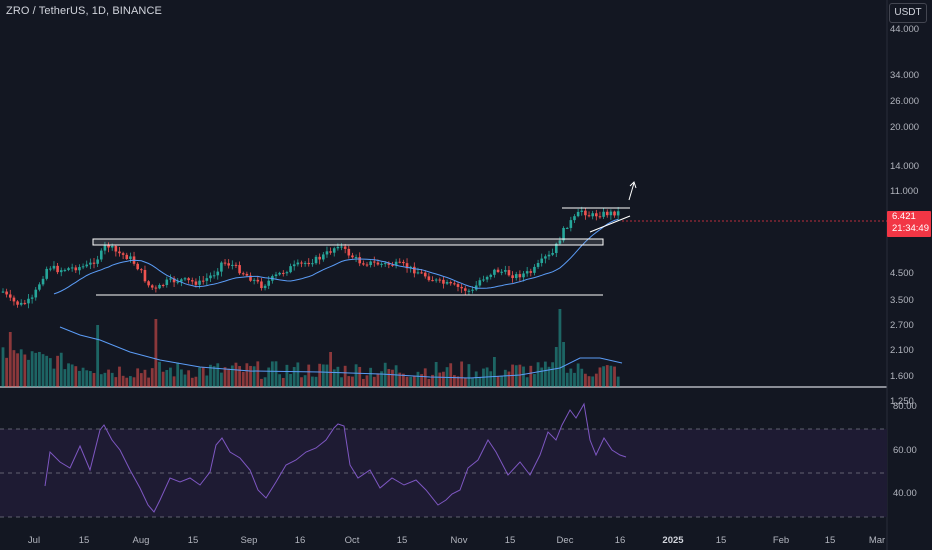  Describe the element at coordinates (902, 401) in the screenshot. I see `price-tick-label: 1.250` at that location.